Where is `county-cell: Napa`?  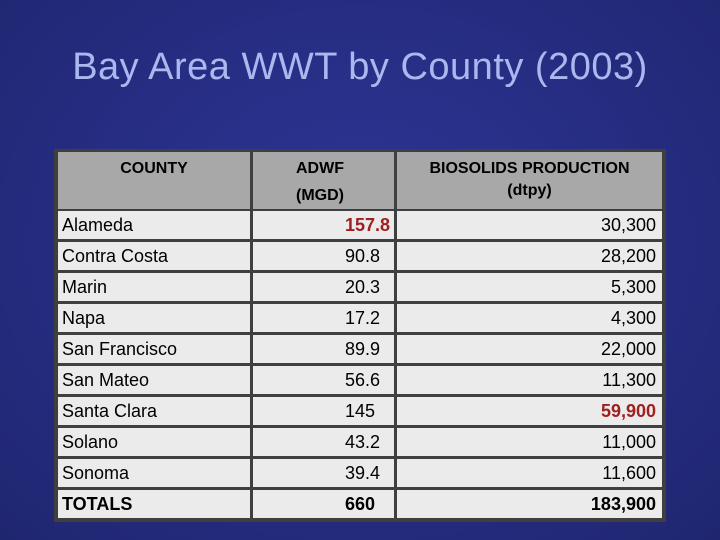
county-cell: Napa is located at coordinates (154, 318).